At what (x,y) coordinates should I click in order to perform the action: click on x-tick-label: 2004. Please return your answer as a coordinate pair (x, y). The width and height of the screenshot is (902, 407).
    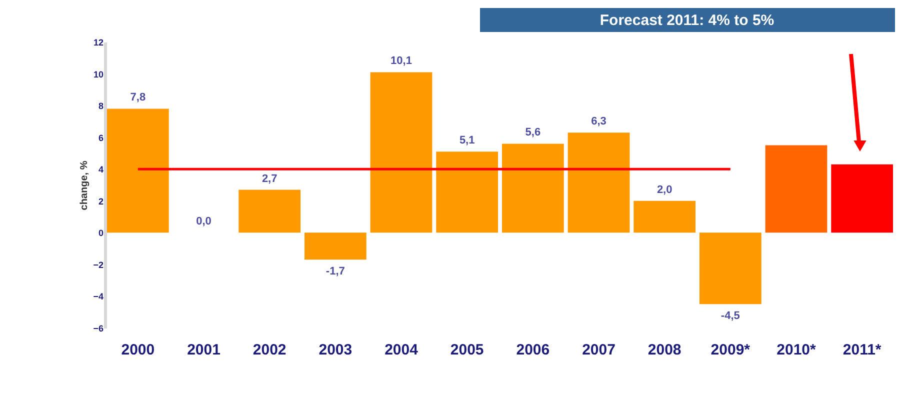
    Looking at the image, I should click on (401, 350).